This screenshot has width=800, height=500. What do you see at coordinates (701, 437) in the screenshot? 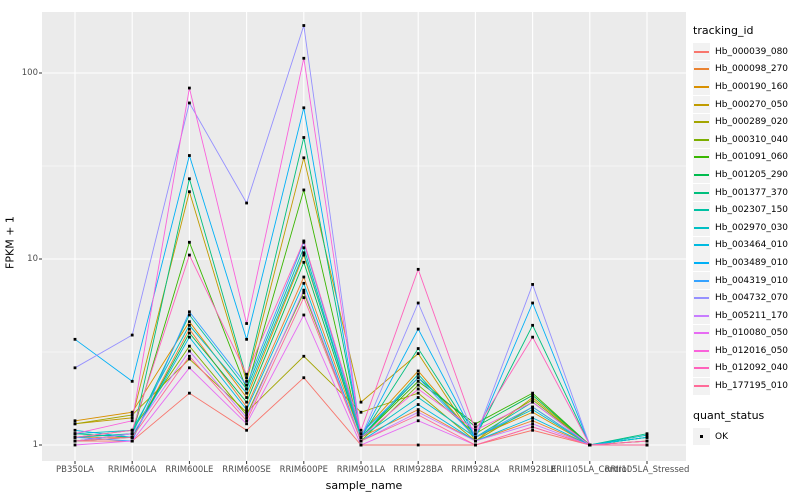
I see `point-icon` at bounding box center [701, 437].